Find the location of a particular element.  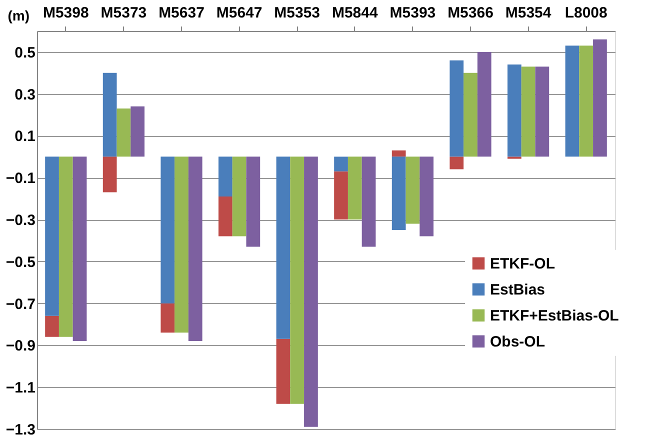

y-tick-label: −0.3 is located at coordinates (21, 221).